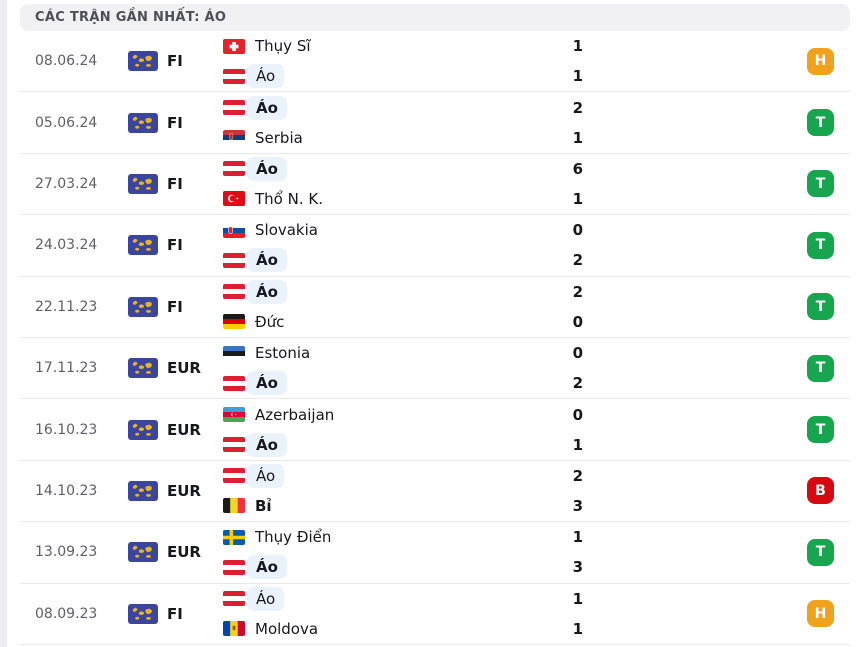 The width and height of the screenshot is (866, 647). What do you see at coordinates (266, 598) in the screenshot?
I see `home-team-name: Áo` at bounding box center [266, 598].